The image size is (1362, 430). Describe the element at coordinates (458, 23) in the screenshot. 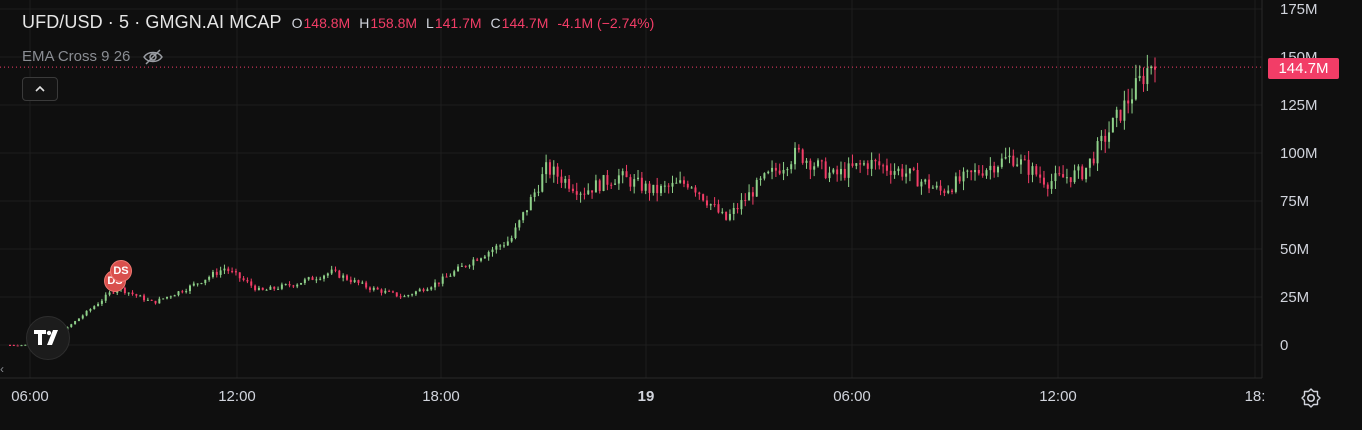

I see `low-value: 141.7M` at that location.